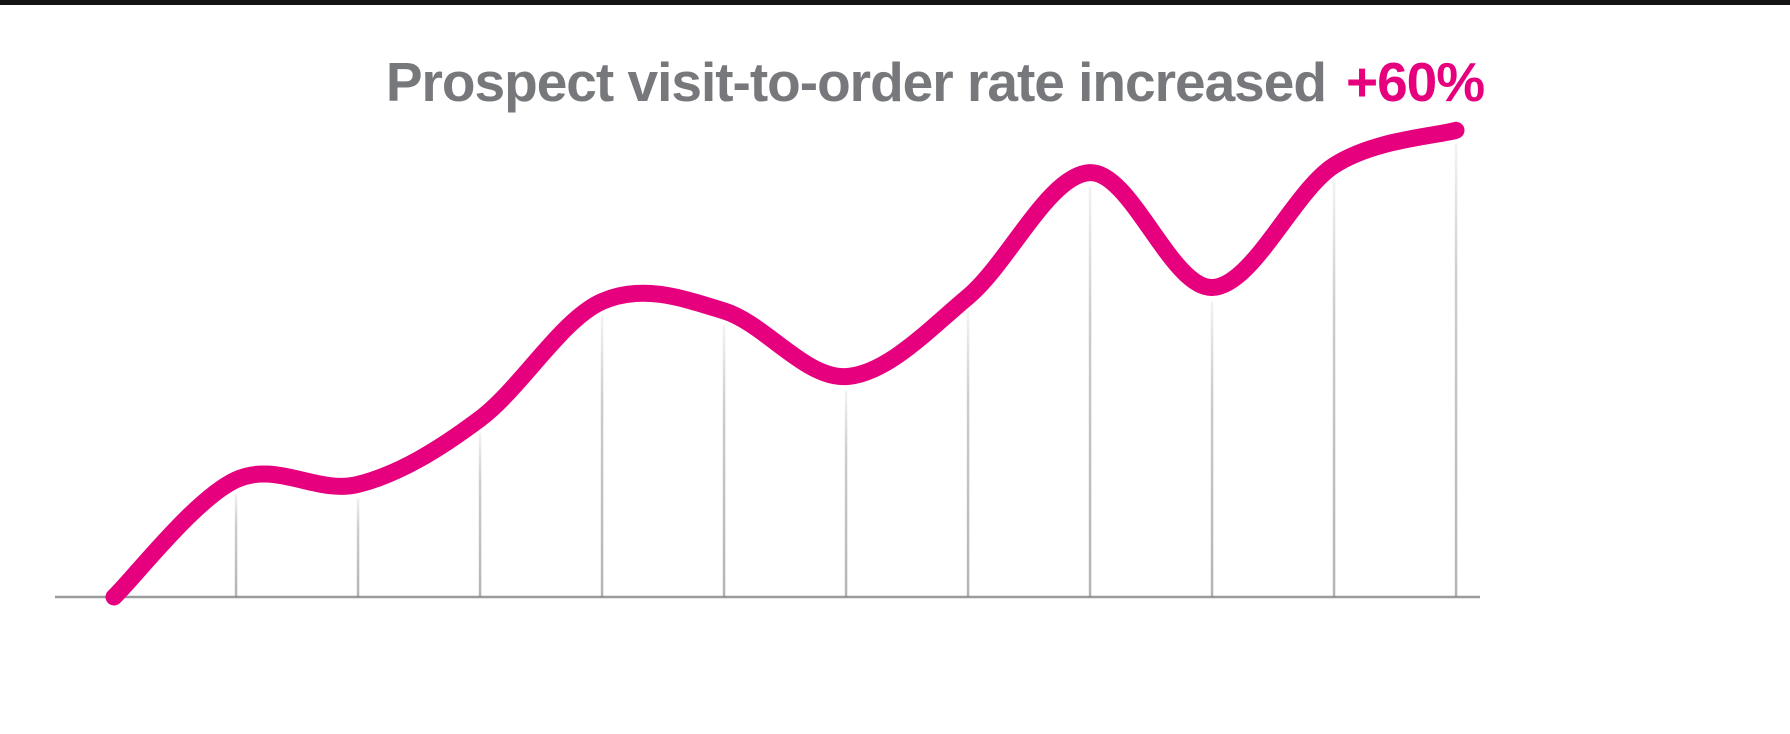  What do you see at coordinates (1415, 82) in the screenshot?
I see `chart-annotation-value: +60%` at bounding box center [1415, 82].